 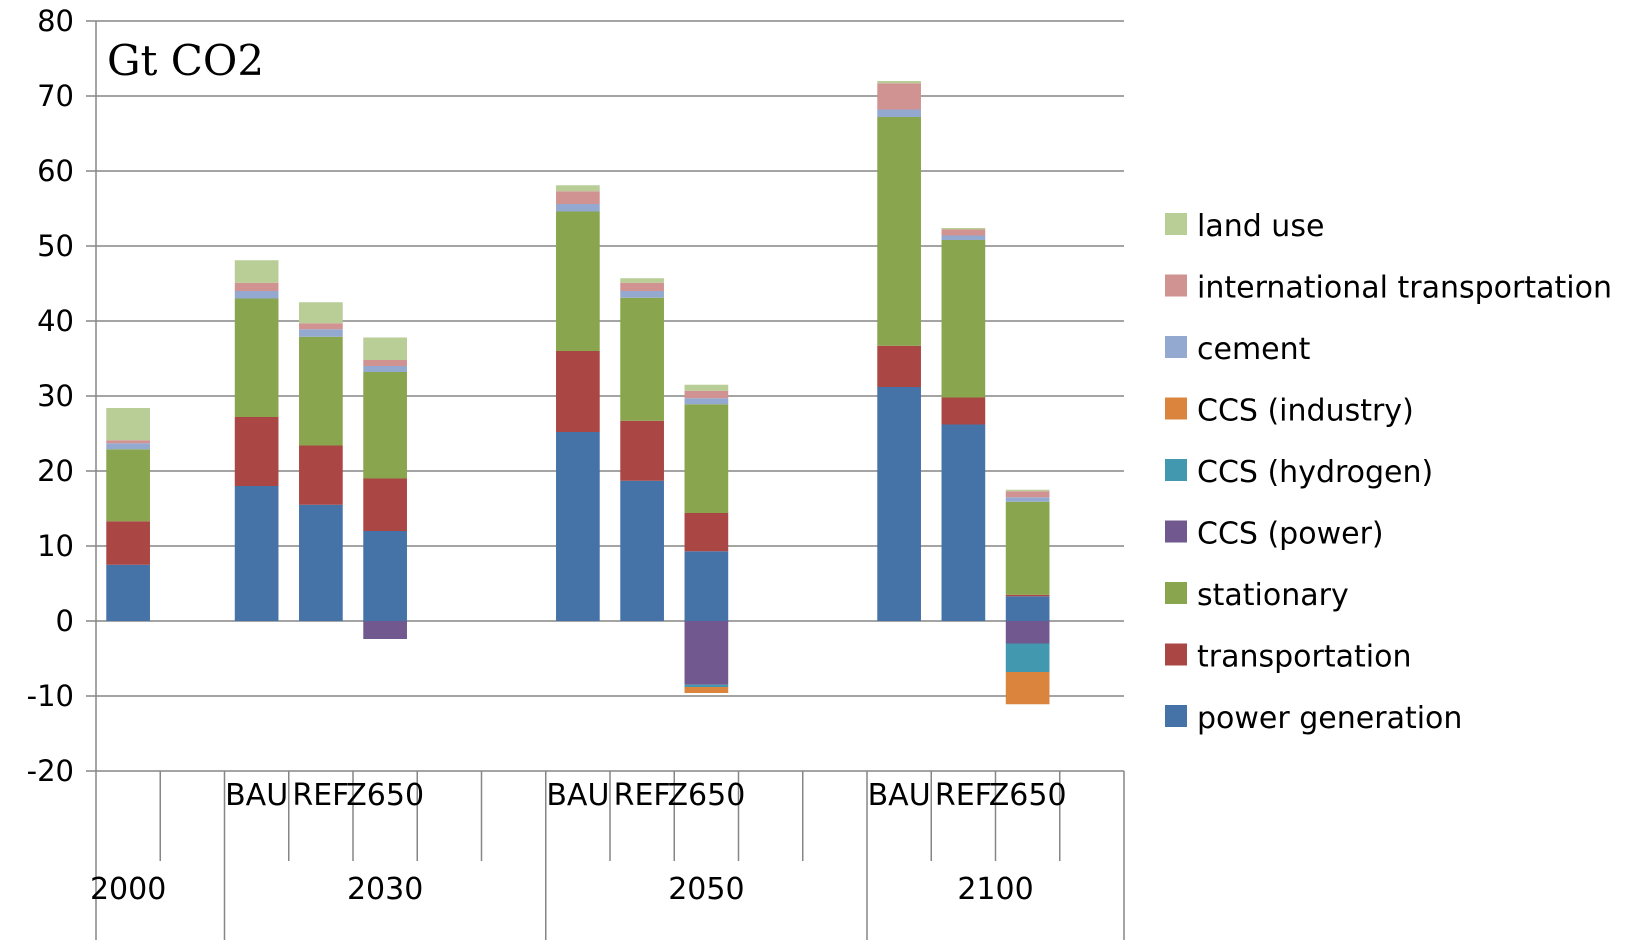 What do you see at coordinates (1260, 226) in the screenshot?
I see `legend-label: land use` at bounding box center [1260, 226].